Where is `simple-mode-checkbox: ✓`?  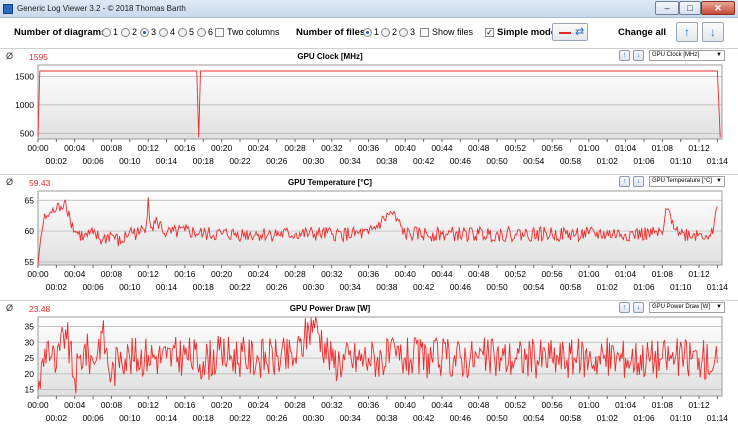 simple-mode-checkbox: ✓ is located at coordinates (489, 32).